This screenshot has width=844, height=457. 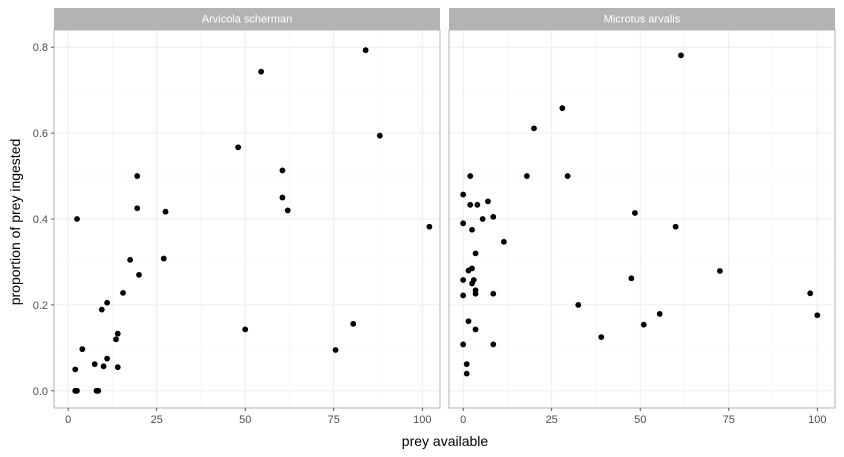 What do you see at coordinates (40, 134) in the screenshot?
I see `y-tick-label: 0.6` at bounding box center [40, 134].